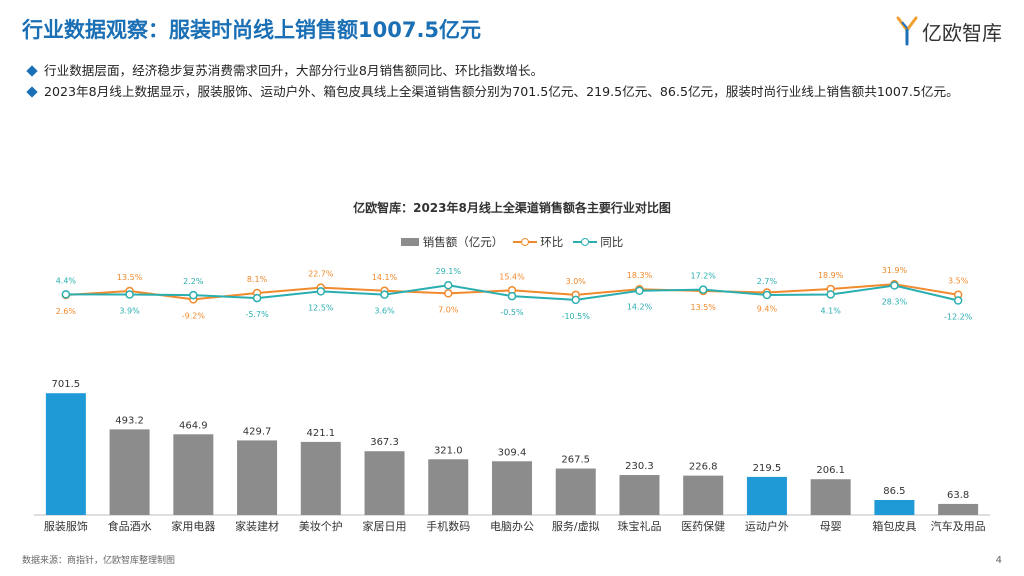  Describe the element at coordinates (252, 30) in the screenshot. I see `page-title: 行业数据观察：服装时尚线上销售额1007.5亿元` at that location.